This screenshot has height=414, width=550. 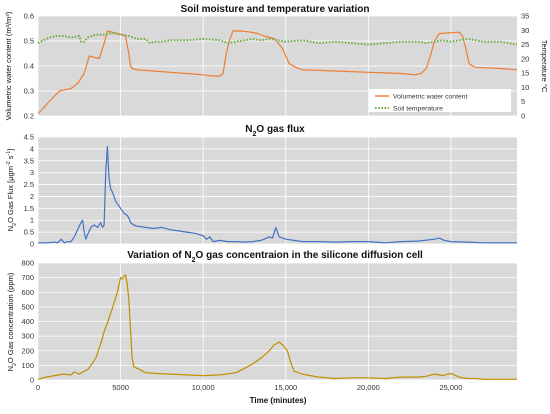 What do you see at coordinates (120, 387) in the screenshot?
I see `xtick-label-1: 5000` at bounding box center [120, 387].